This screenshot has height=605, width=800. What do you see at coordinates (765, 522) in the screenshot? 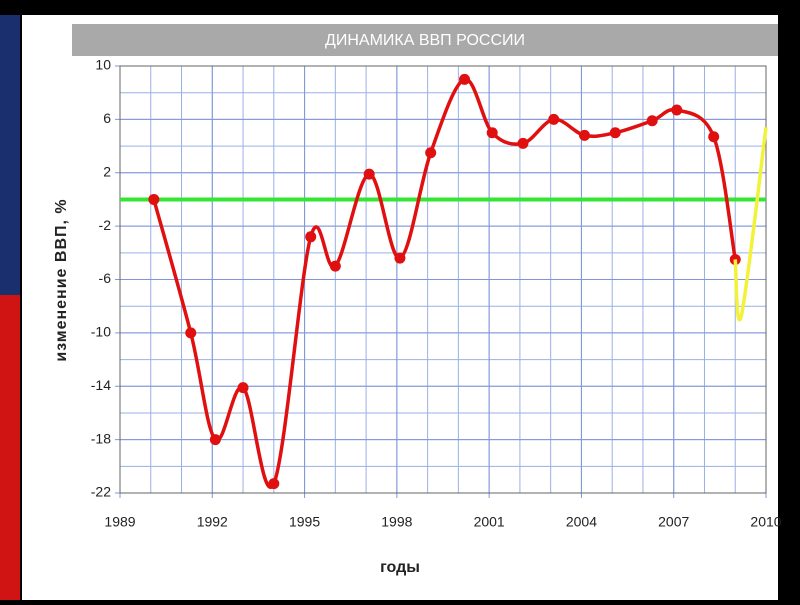
I see `x-tick-label: 2010` at bounding box center [765, 522].